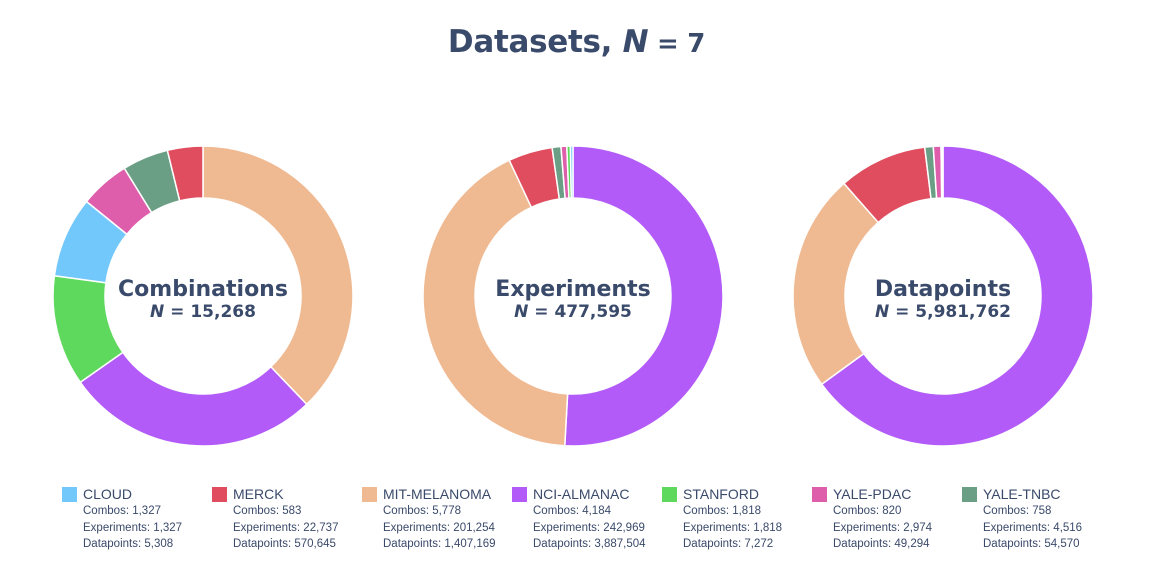 The image size is (1153, 578). I want to click on legend-stat: Datapoints: 7,272, so click(728, 544).